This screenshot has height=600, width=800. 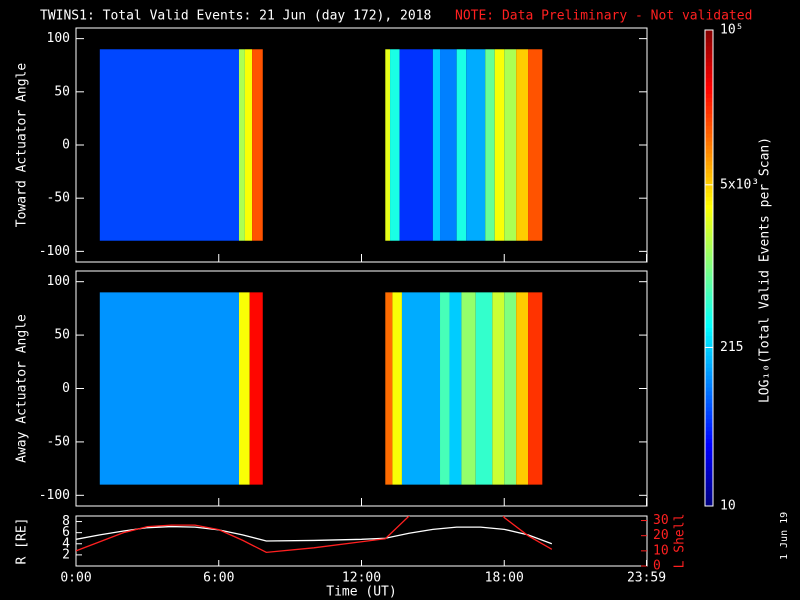 What do you see at coordinates (728, 506) in the screenshot?
I see `colorbar-tick-label: 10` at bounding box center [728, 506].